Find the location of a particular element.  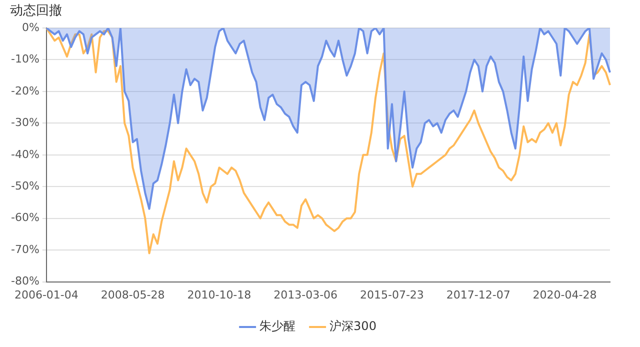

x-tick-label: 2017-12-07 is located at coordinates (478, 295).